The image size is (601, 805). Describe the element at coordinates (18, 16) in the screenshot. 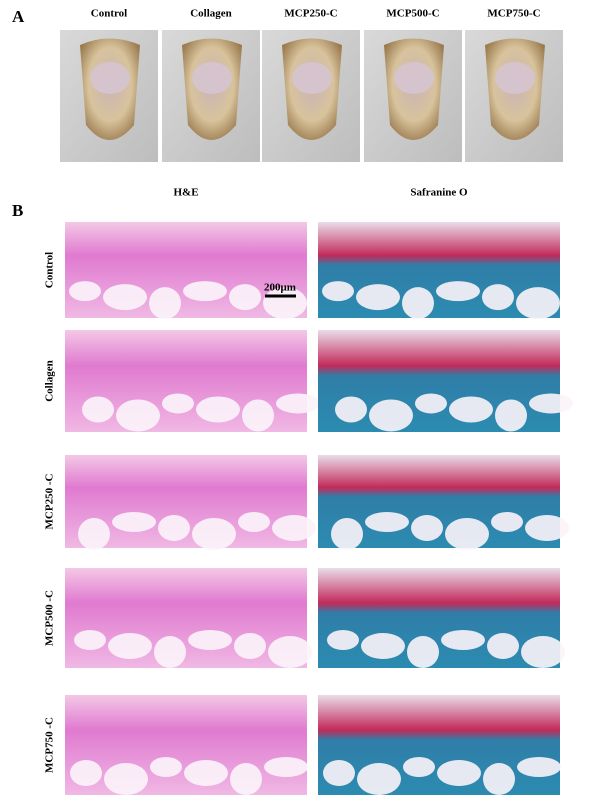

I see `panel-label: A` at that location.